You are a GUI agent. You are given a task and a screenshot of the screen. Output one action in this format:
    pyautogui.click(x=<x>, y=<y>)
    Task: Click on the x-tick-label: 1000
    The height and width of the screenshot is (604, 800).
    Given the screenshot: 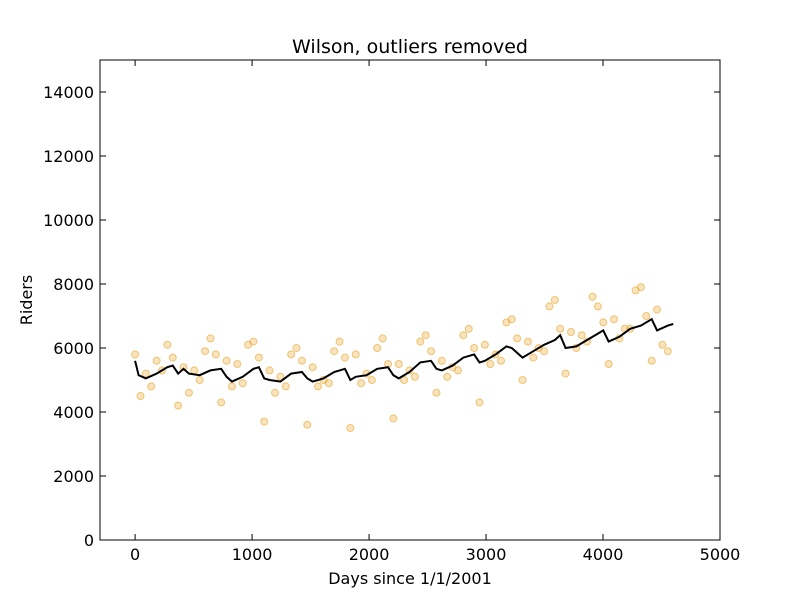 What is the action you would take?
    pyautogui.click(x=252, y=554)
    